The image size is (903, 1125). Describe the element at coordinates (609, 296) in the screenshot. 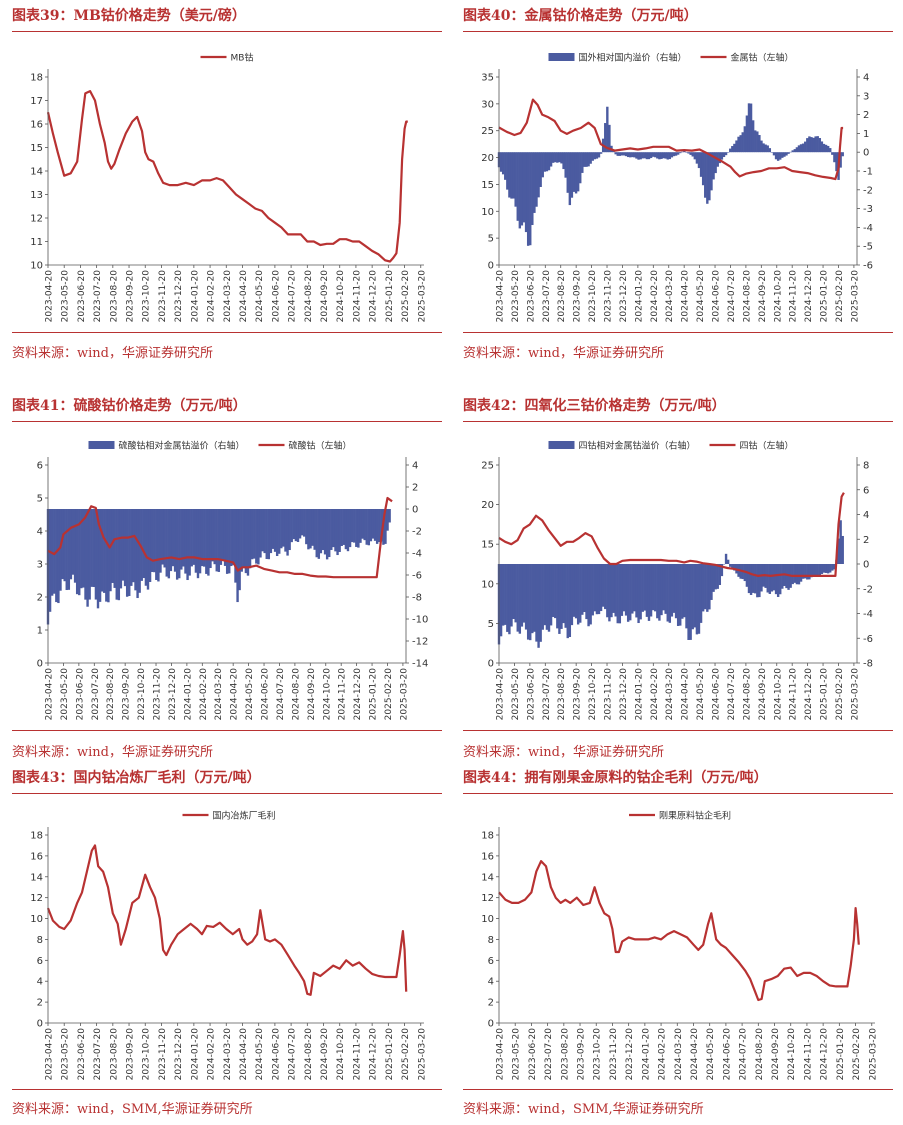

I see `x-tick-label: 2023-11-20` at that location.